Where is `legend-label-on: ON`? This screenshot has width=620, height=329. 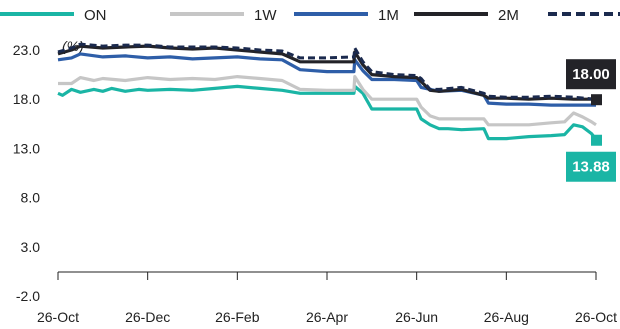 legend-label-on: ON is located at coordinates (95, 15).